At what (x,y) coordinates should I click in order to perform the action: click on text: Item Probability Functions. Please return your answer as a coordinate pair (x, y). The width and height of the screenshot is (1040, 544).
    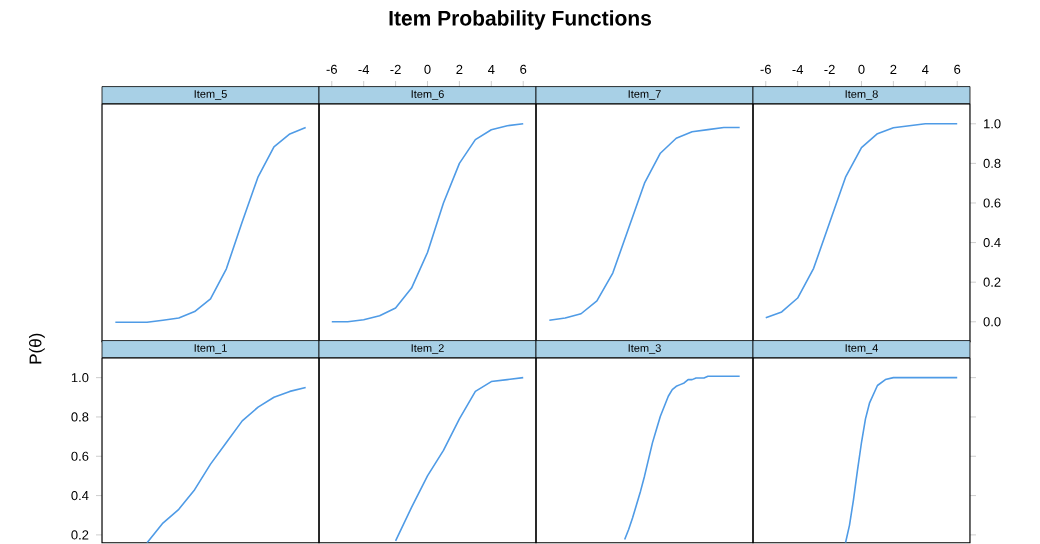
    Looking at the image, I should click on (520, 20).